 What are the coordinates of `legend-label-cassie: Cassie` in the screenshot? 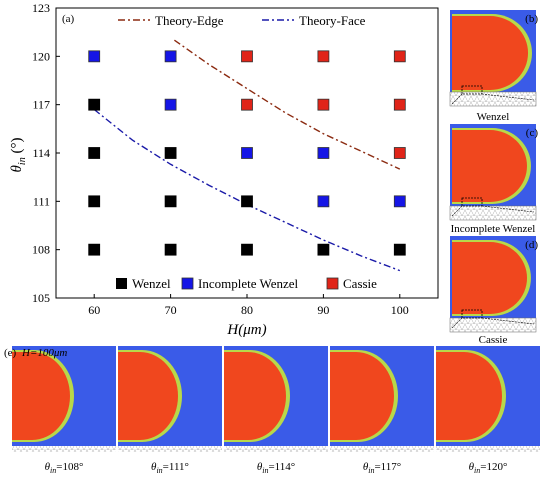 It's located at (360, 283).